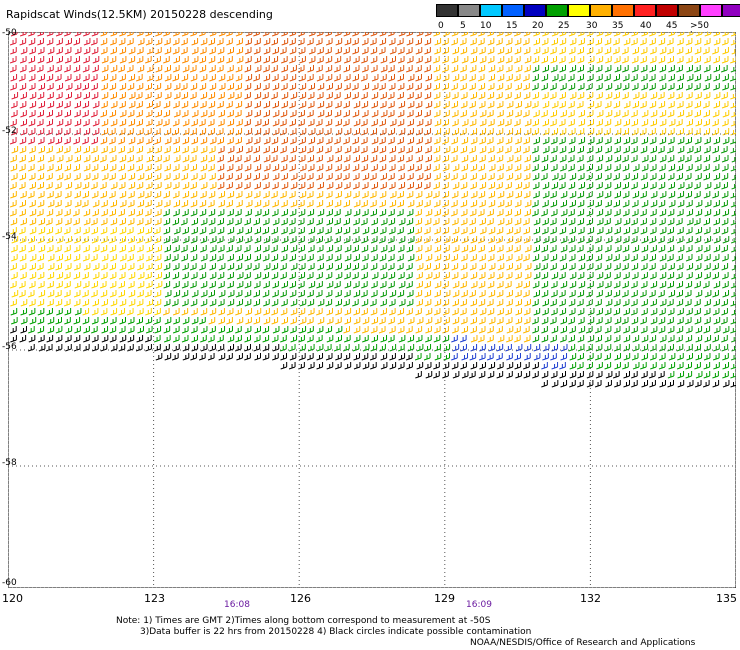 This screenshot has width=740, height=650. I want to click on lon-label-123: 123, so click(154, 598).